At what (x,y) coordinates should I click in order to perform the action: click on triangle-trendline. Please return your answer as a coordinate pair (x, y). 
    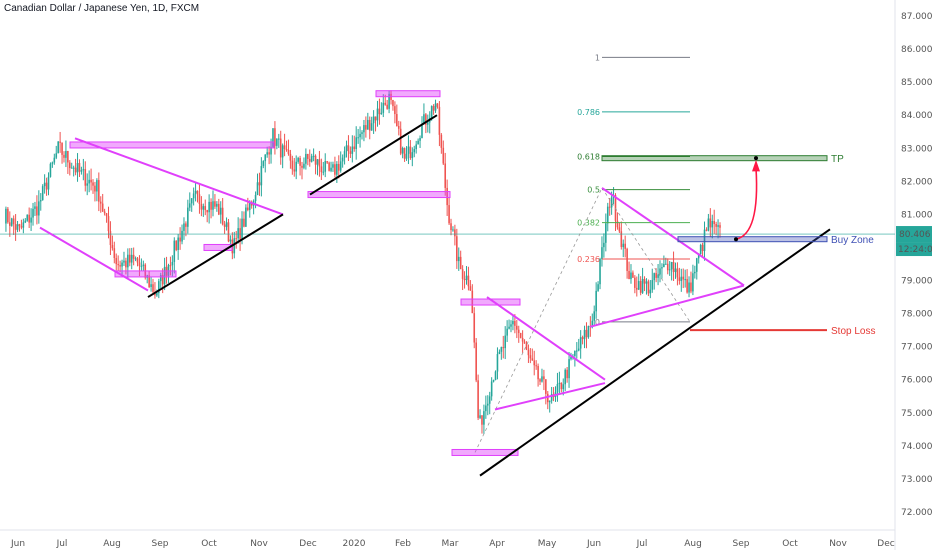
    Looking at the image, I should click on (673, 237).